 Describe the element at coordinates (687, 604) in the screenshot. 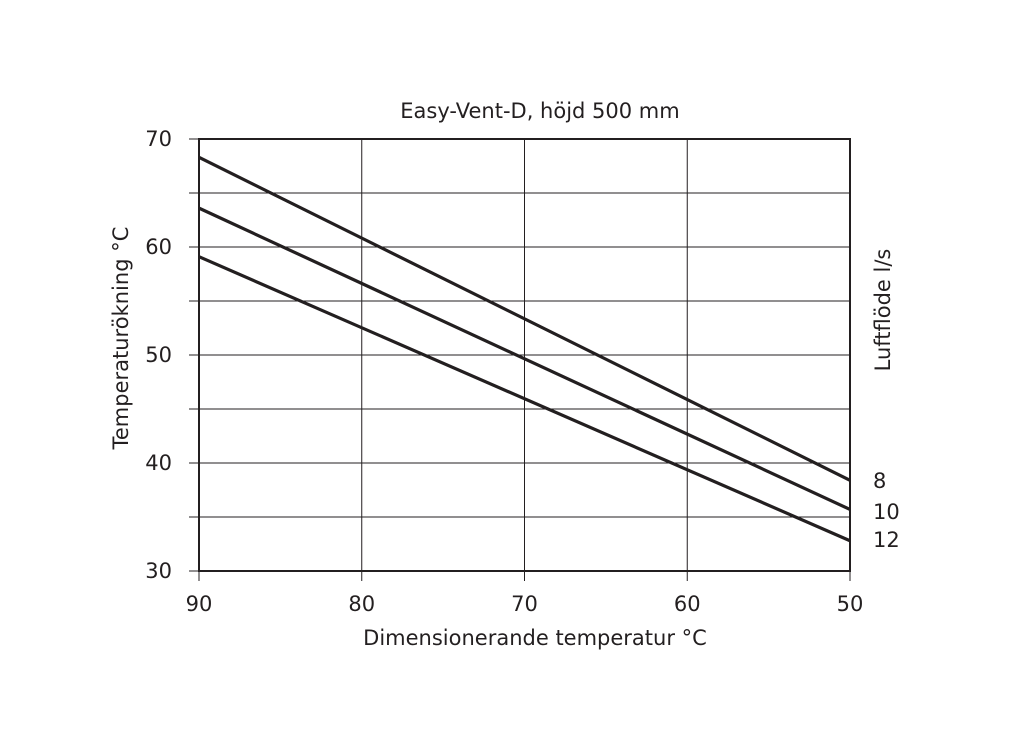

I see `x-tick-label: 60` at that location.